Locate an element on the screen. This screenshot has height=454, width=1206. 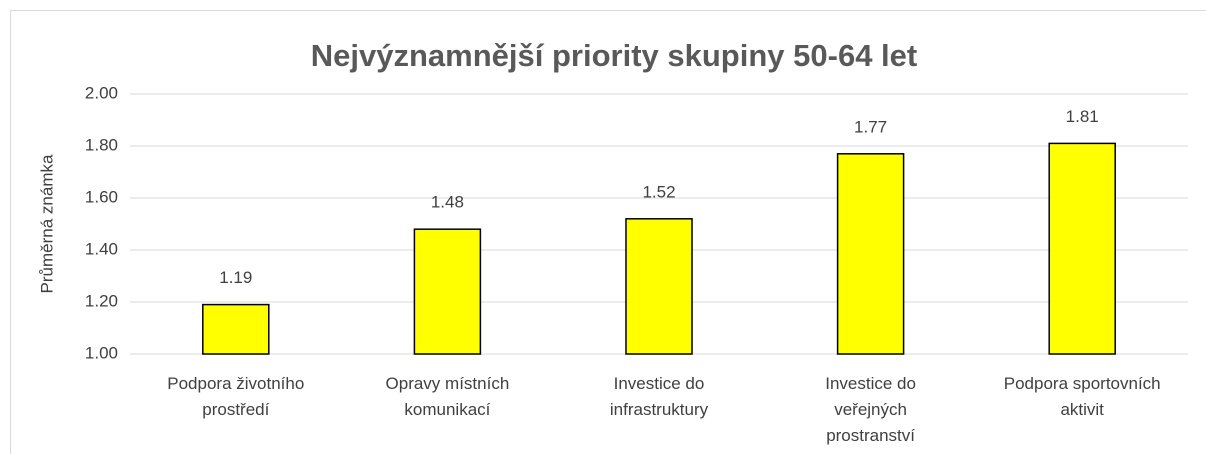
y-tick-label: 1.40 is located at coordinates (101, 248).